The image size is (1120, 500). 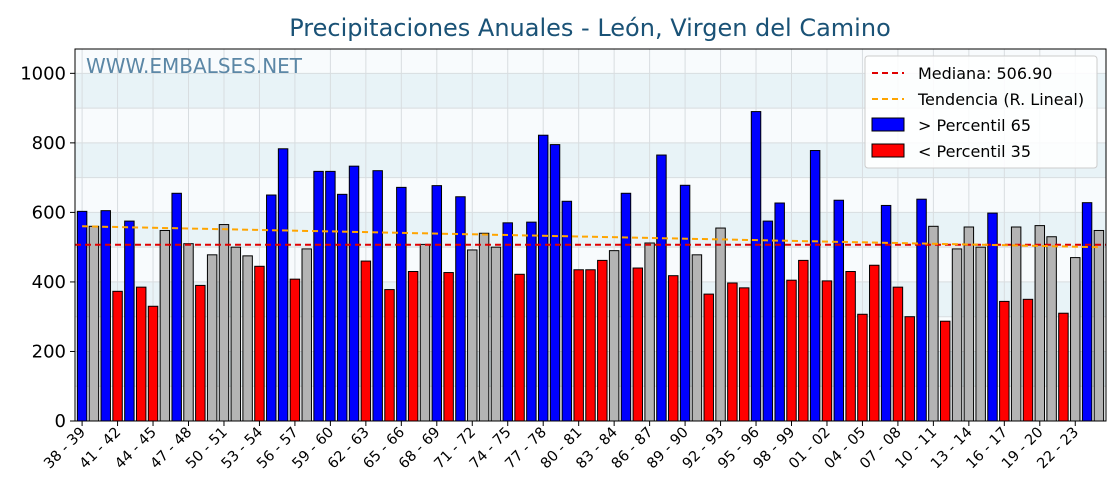 I want to click on legend-above-swatch, so click(x=888, y=124).